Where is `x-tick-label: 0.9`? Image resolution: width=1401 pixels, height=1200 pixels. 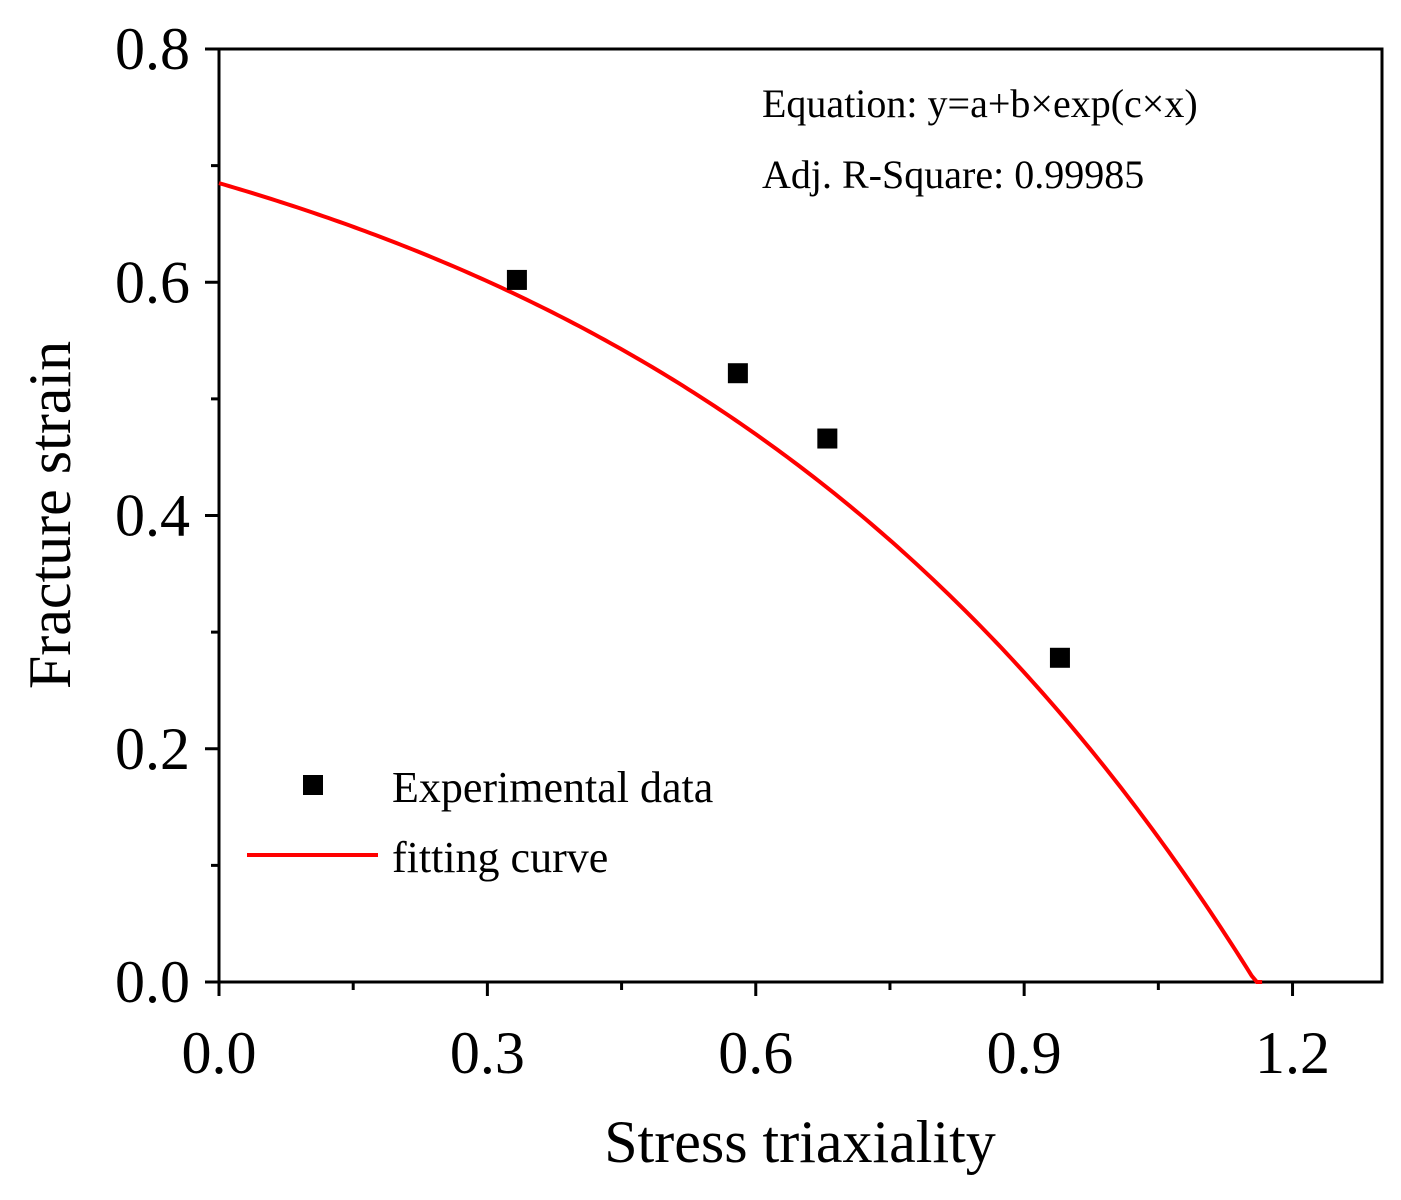
x-tick-label: 0.9 is located at coordinates (1024, 1053).